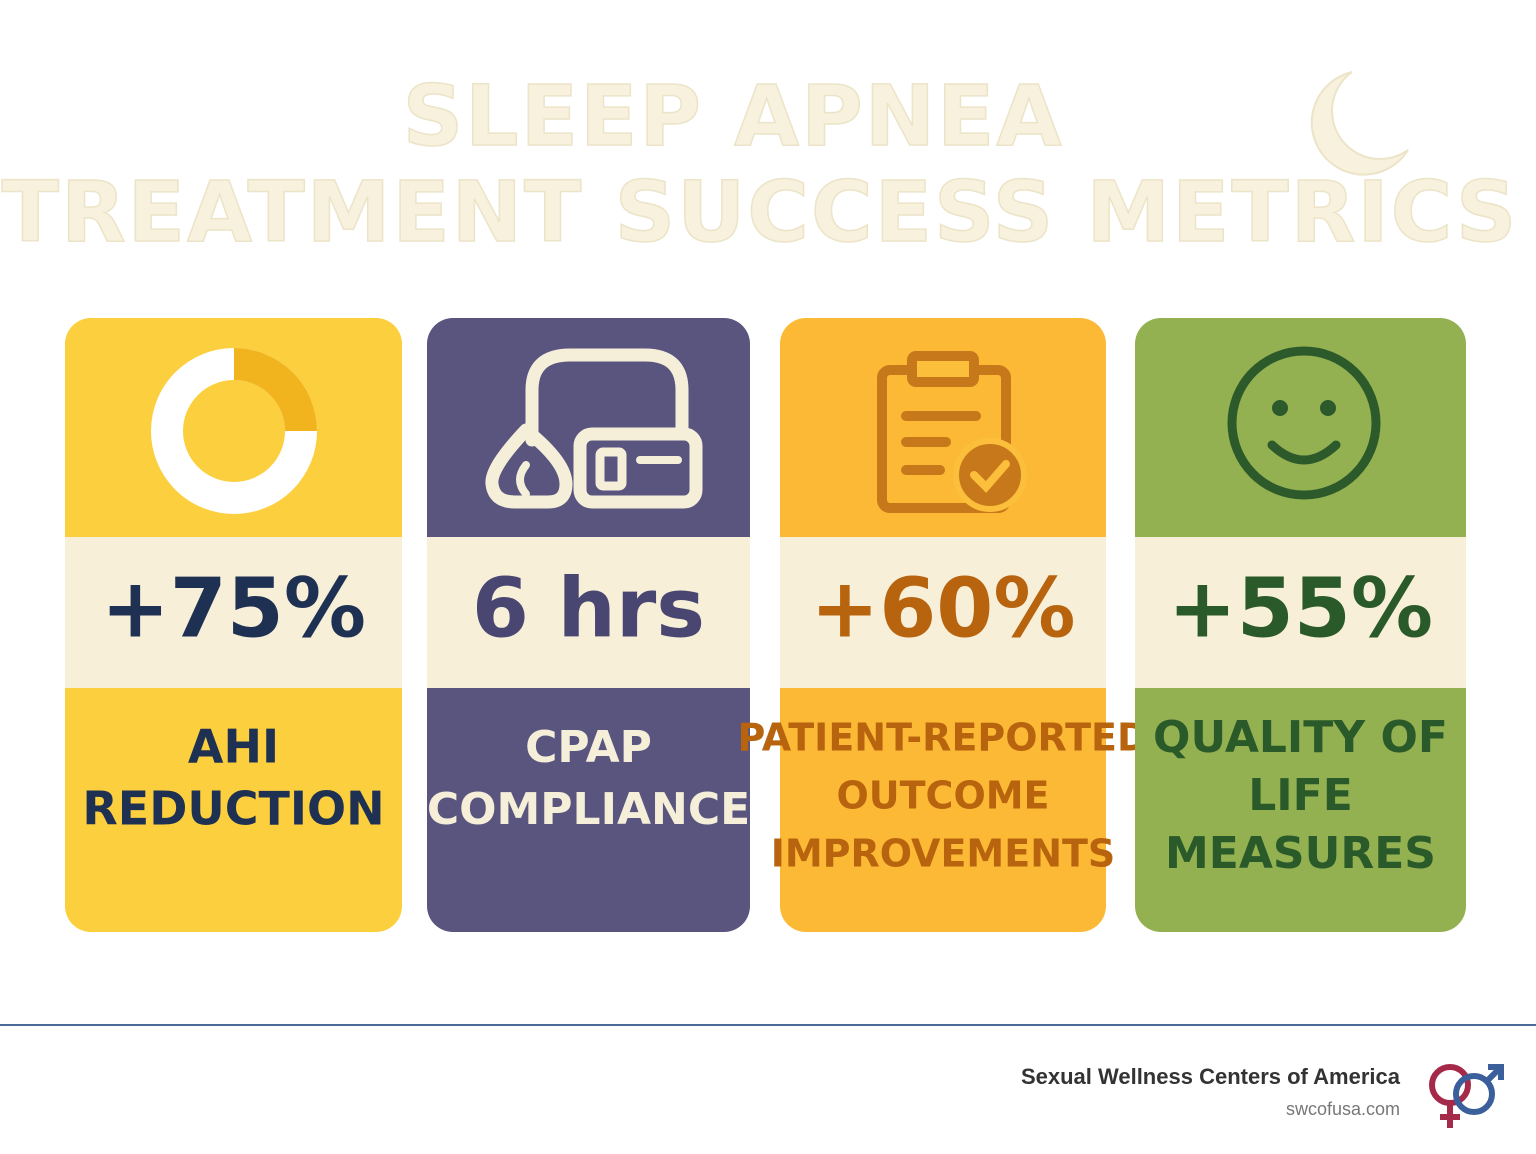 The height and width of the screenshot is (1154, 1536). I want to click on card-label: PATIENT-REPORTED, so click(942, 738).